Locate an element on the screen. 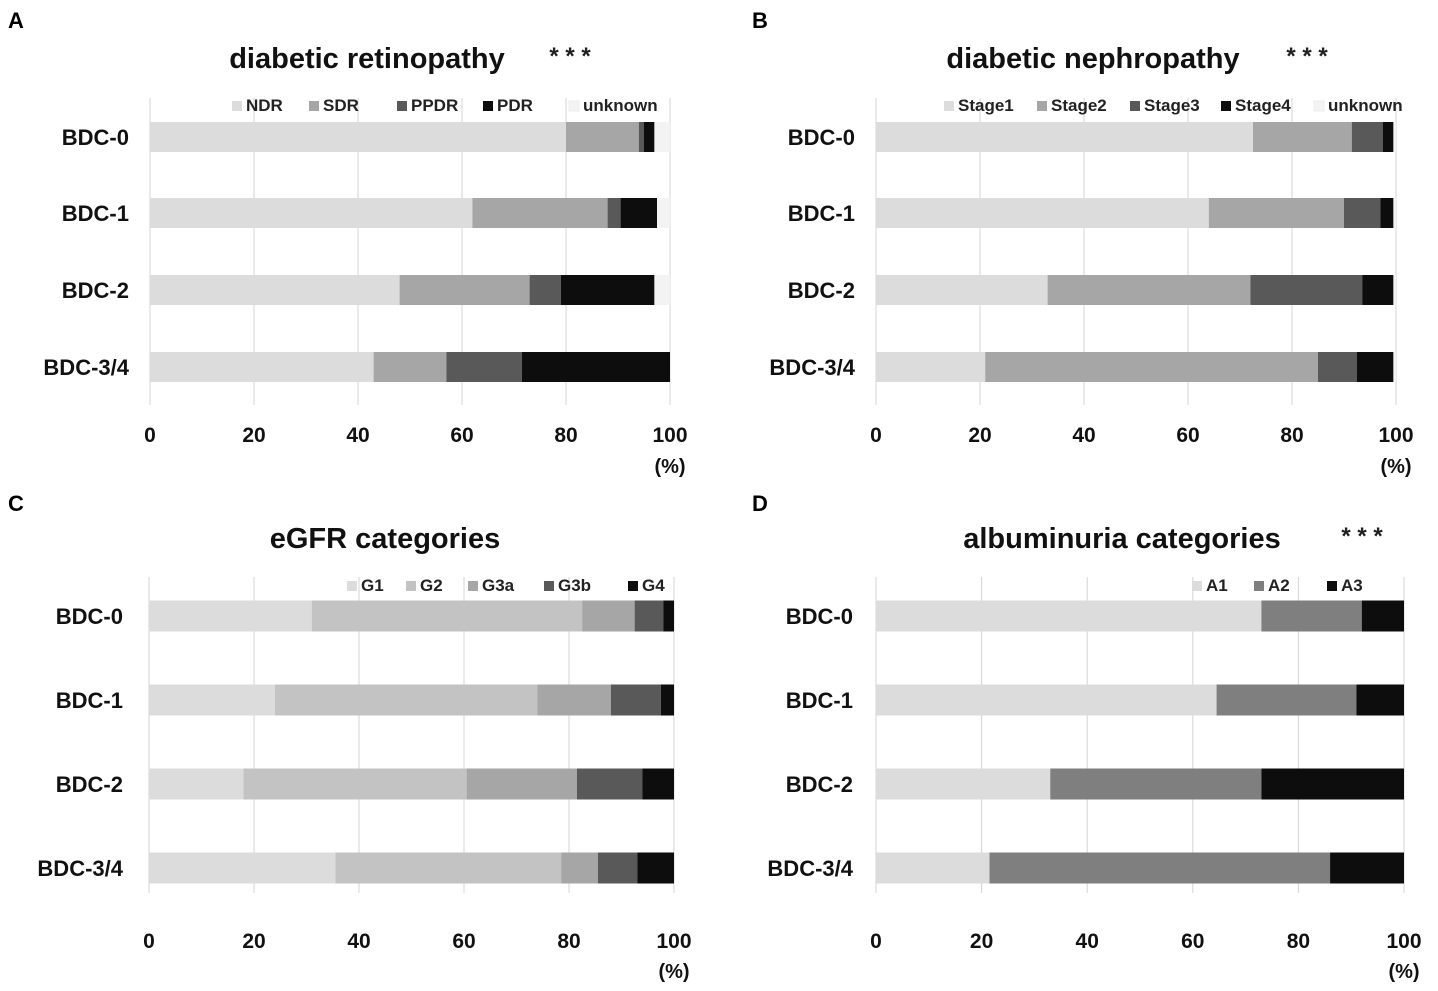  legend-item-g1: G1 is located at coordinates (365, 585).